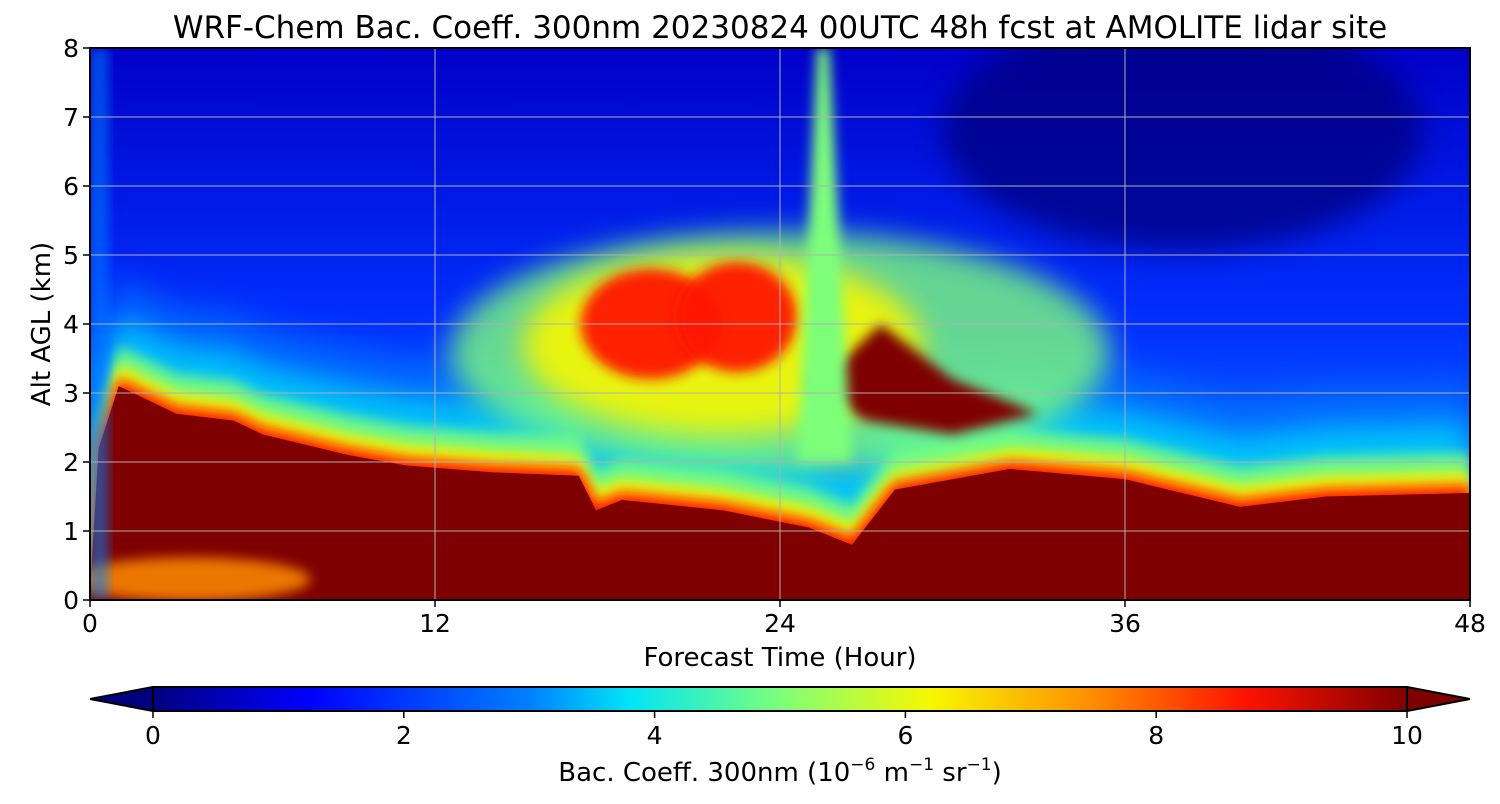  Describe the element at coordinates (200, 578) in the screenshot. I see `heatmap-surface-band` at that location.